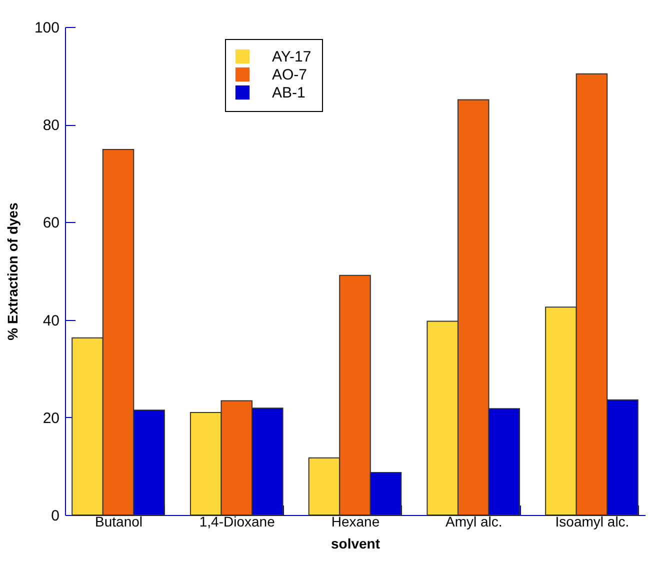 Image resolution: width=649 pixels, height=573 pixels. Describe the element at coordinates (55, 516) in the screenshot. I see `y-tick-label: 0` at that location.